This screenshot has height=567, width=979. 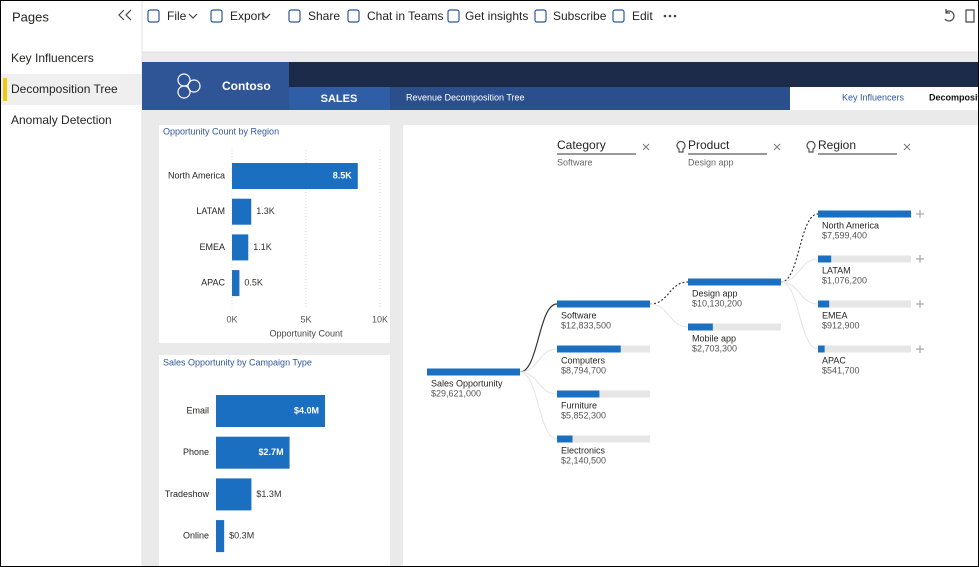 What do you see at coordinates (717, 303) in the screenshot?
I see `node-value: $10,130,200` at bounding box center [717, 303].